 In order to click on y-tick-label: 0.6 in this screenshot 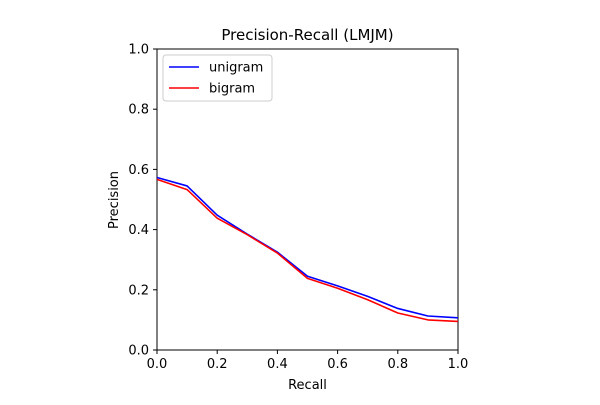, I will do `click(138, 170)`.